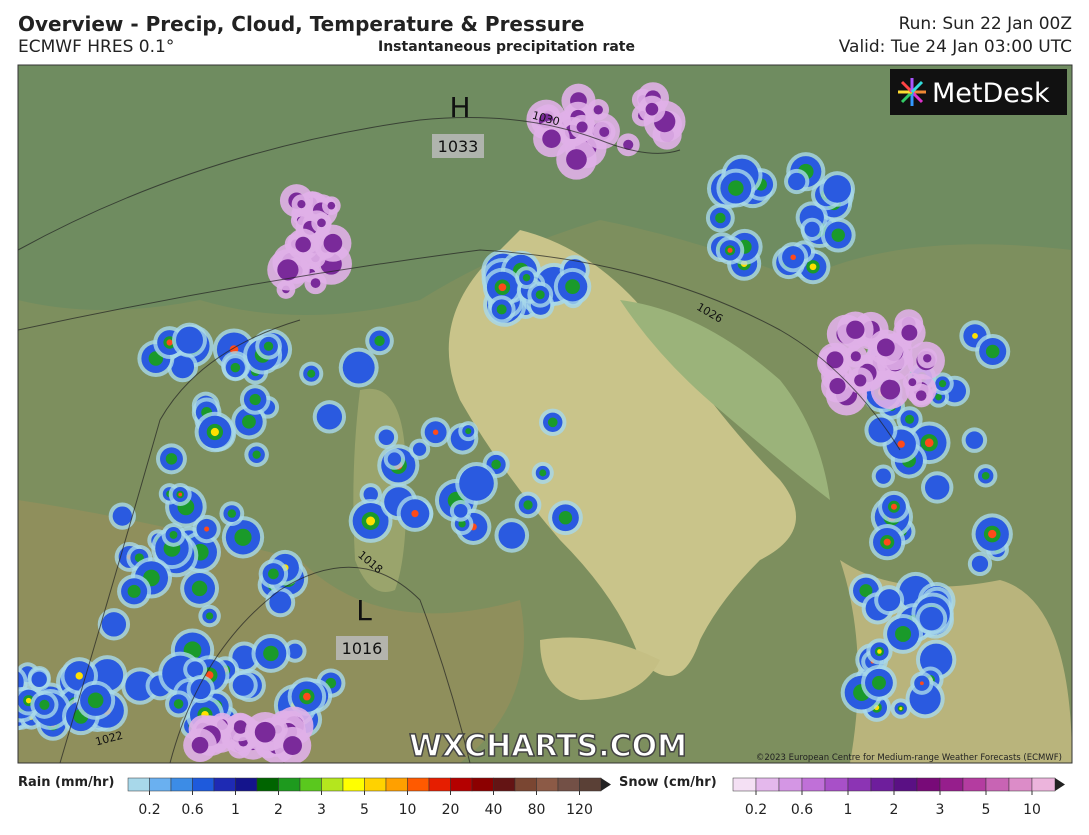 Image resolution: width=1089 pixels, height=835 pixels. Describe the element at coordinates (955, 47) in the screenshot. I see `valid: Valid: Tue 24 Jan 03:00 UTC` at that location.